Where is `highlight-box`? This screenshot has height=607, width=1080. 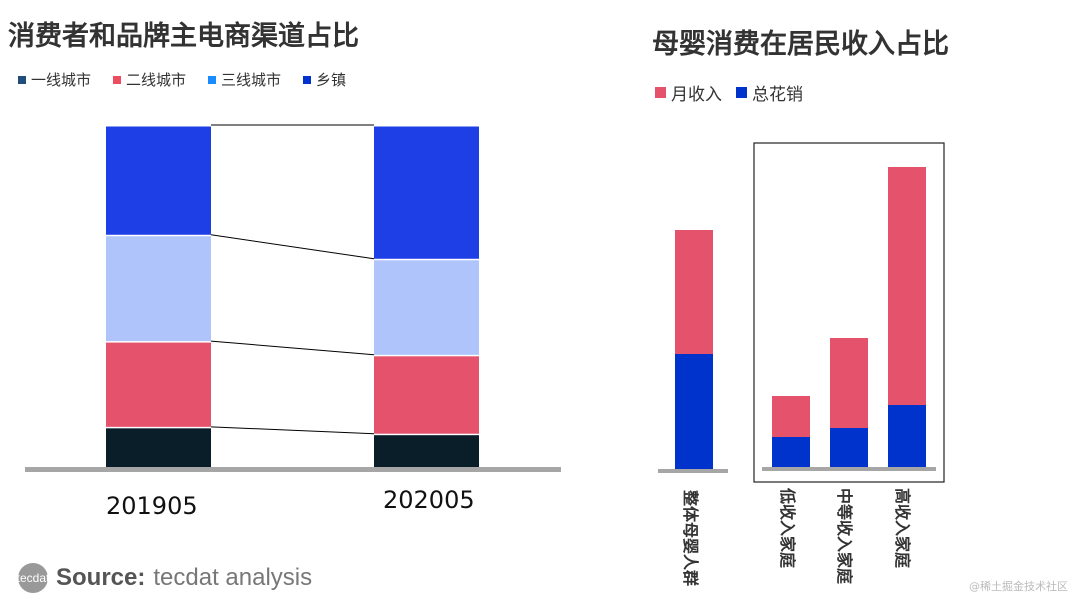 highlight-box is located at coordinates (849, 312).